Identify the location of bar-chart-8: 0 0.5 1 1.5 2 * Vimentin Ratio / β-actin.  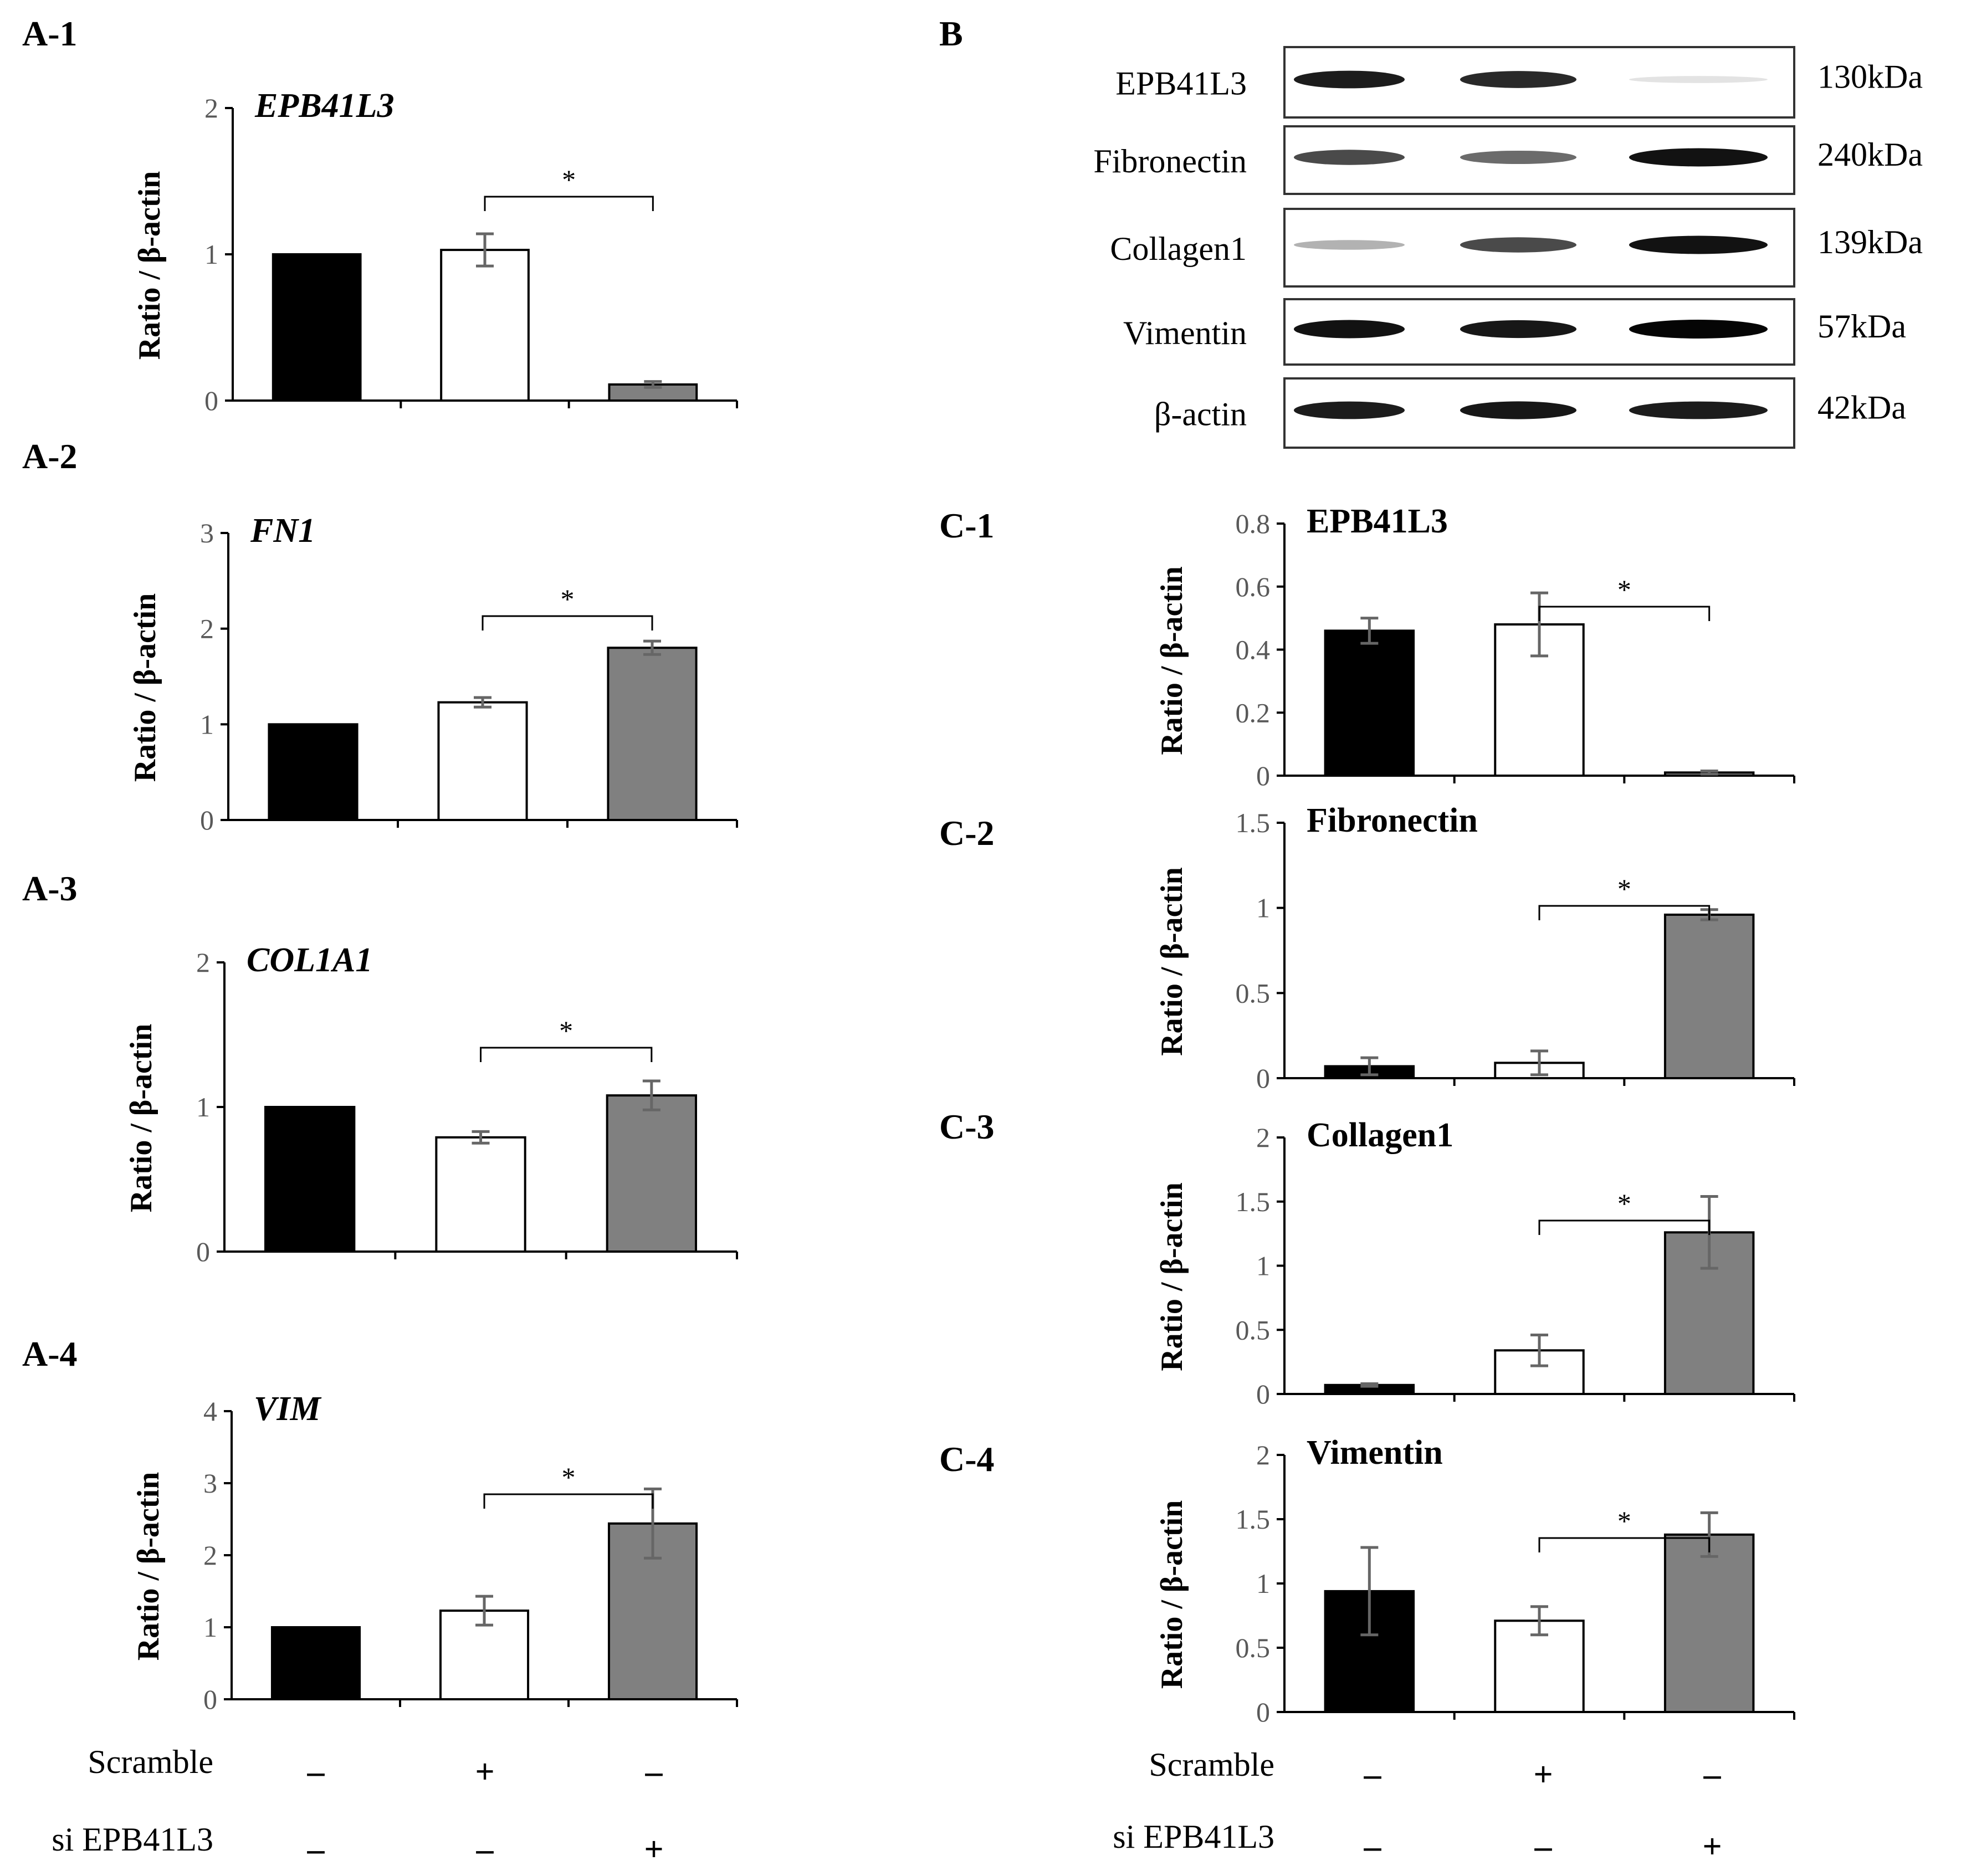
(1475, 1581).